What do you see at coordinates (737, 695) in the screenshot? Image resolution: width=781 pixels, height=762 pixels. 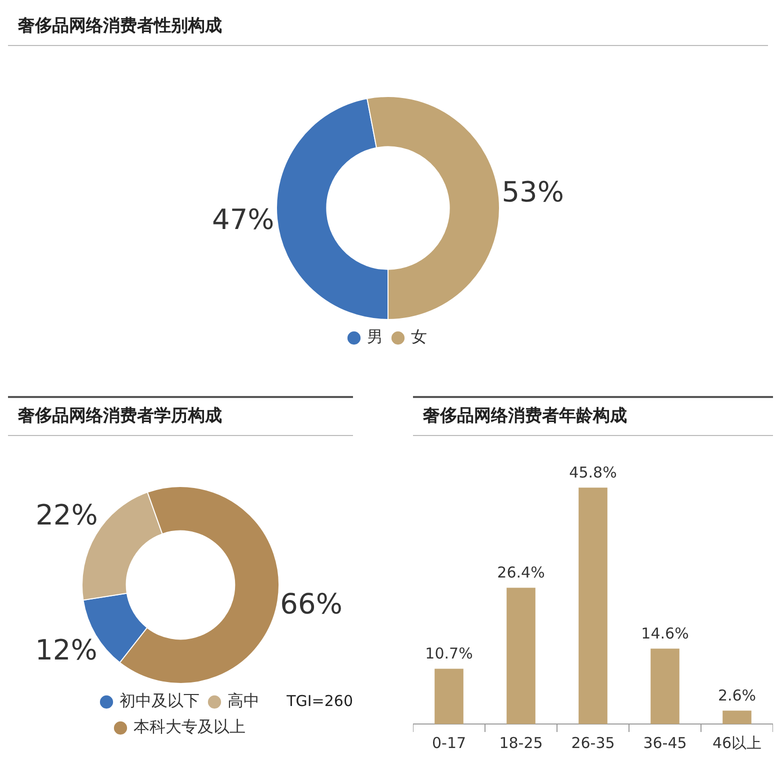 I see `data-label: 2.6%` at bounding box center [737, 695].